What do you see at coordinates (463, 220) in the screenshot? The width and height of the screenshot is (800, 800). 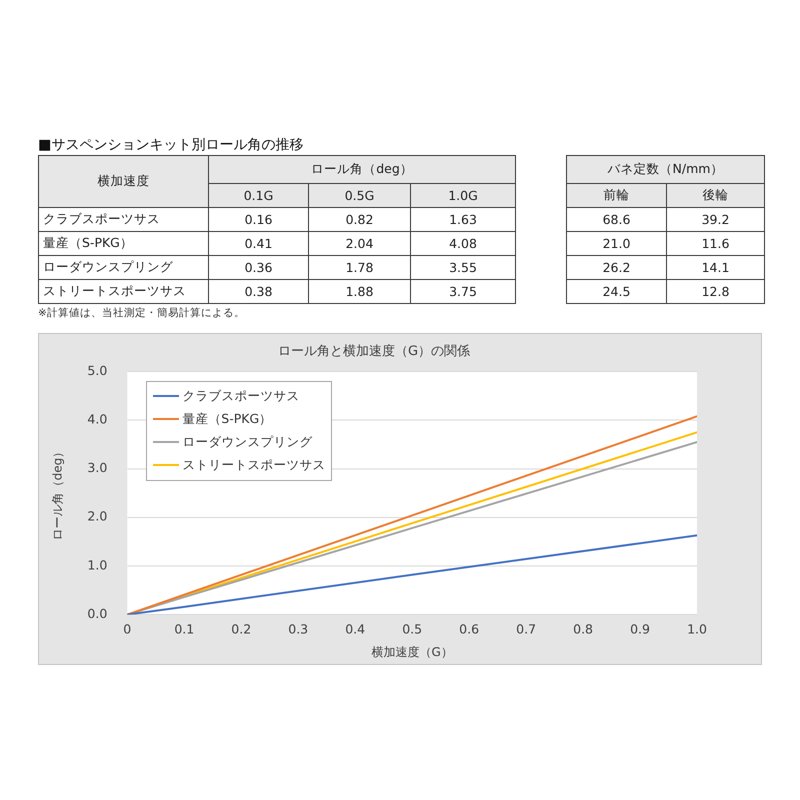 I see `data-label: 1.63` at bounding box center [463, 220].